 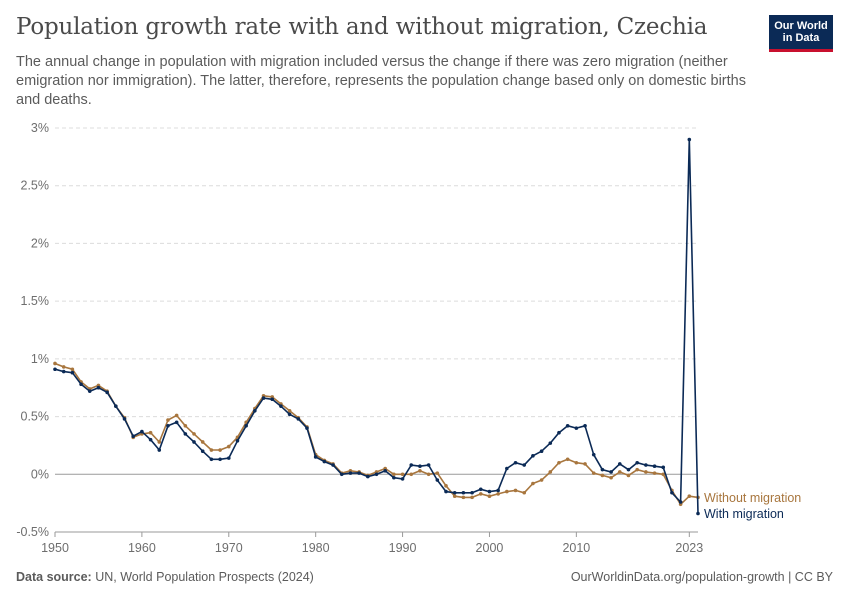 I want to click on series-label-with-migration: With migration, so click(x=744, y=514).